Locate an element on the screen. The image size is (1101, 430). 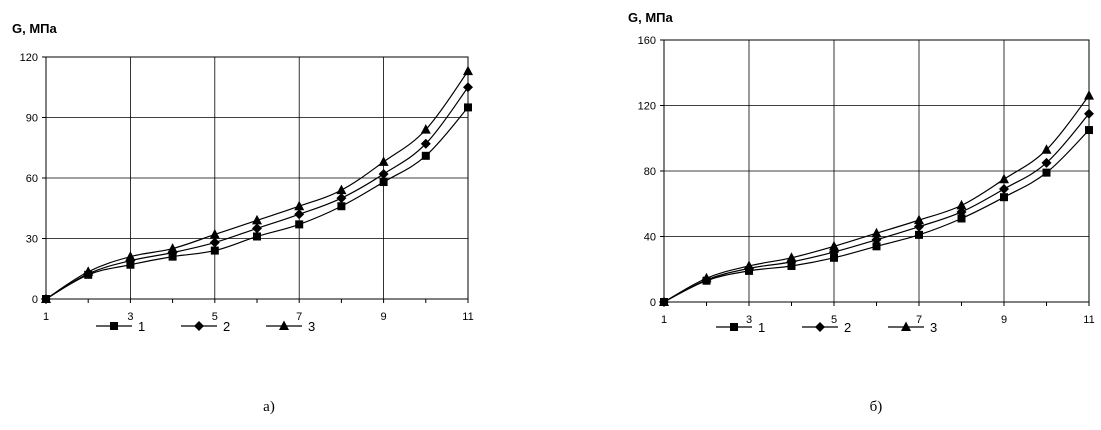
y-tick-label: 40 is located at coordinates (650, 238).